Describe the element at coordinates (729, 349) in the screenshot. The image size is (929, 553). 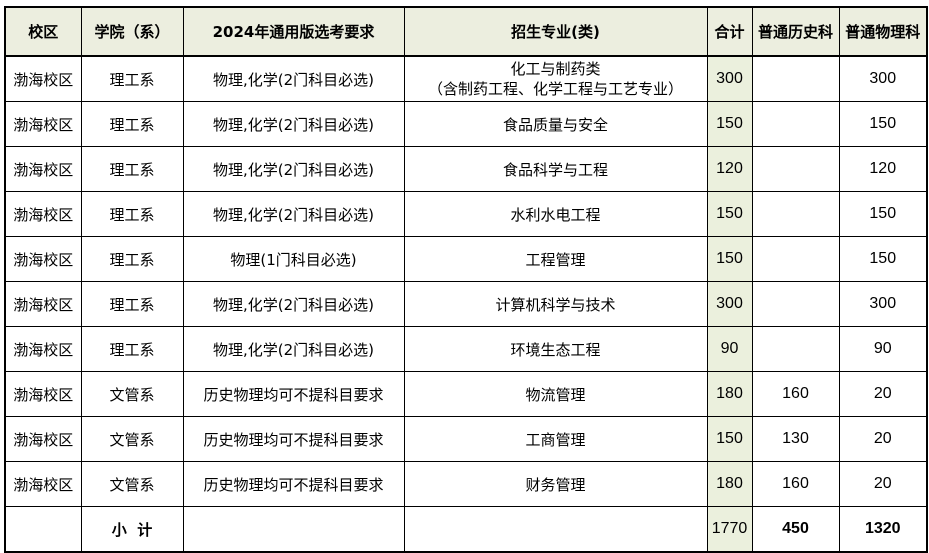
I see `total-cell: 90` at that location.